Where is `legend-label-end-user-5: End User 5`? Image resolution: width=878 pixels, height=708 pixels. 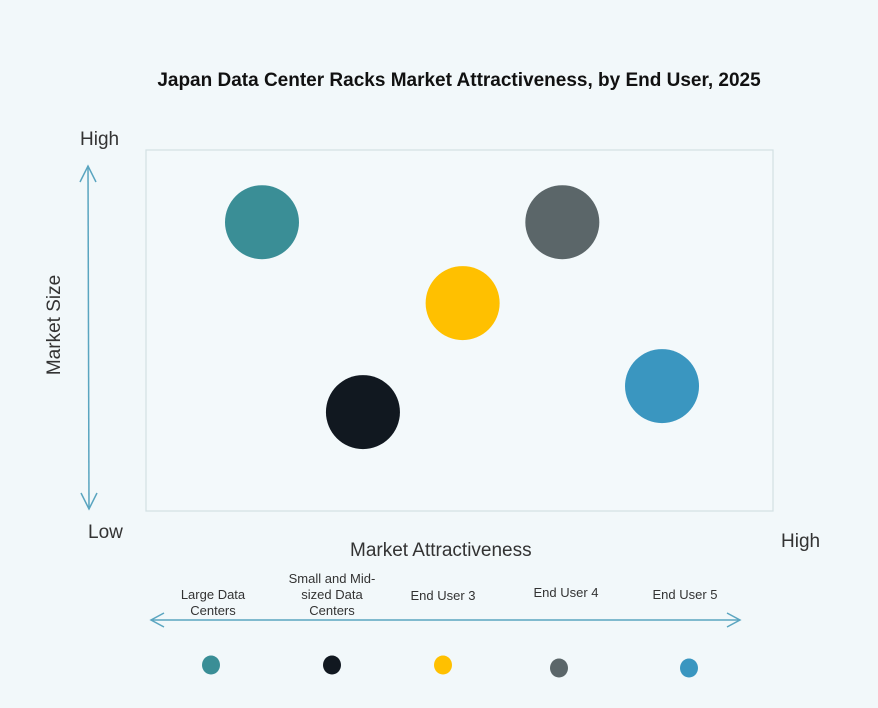
legend-label-end-user-5: End User 5 is located at coordinates (685, 594).